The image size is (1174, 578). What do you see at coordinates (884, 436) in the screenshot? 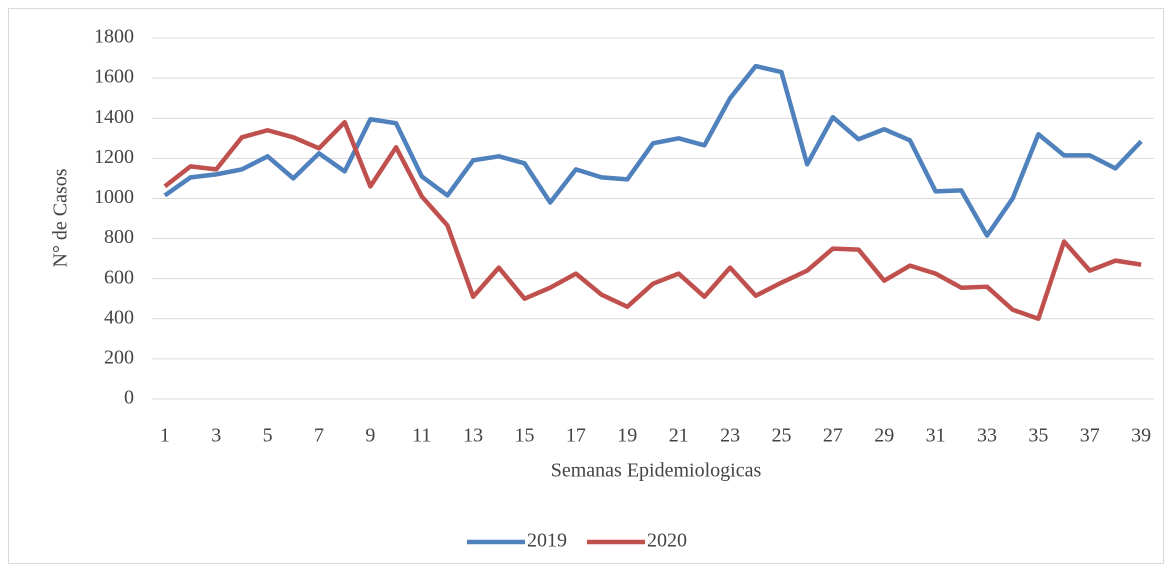
I see `x-tick-label: 29` at bounding box center [884, 436].